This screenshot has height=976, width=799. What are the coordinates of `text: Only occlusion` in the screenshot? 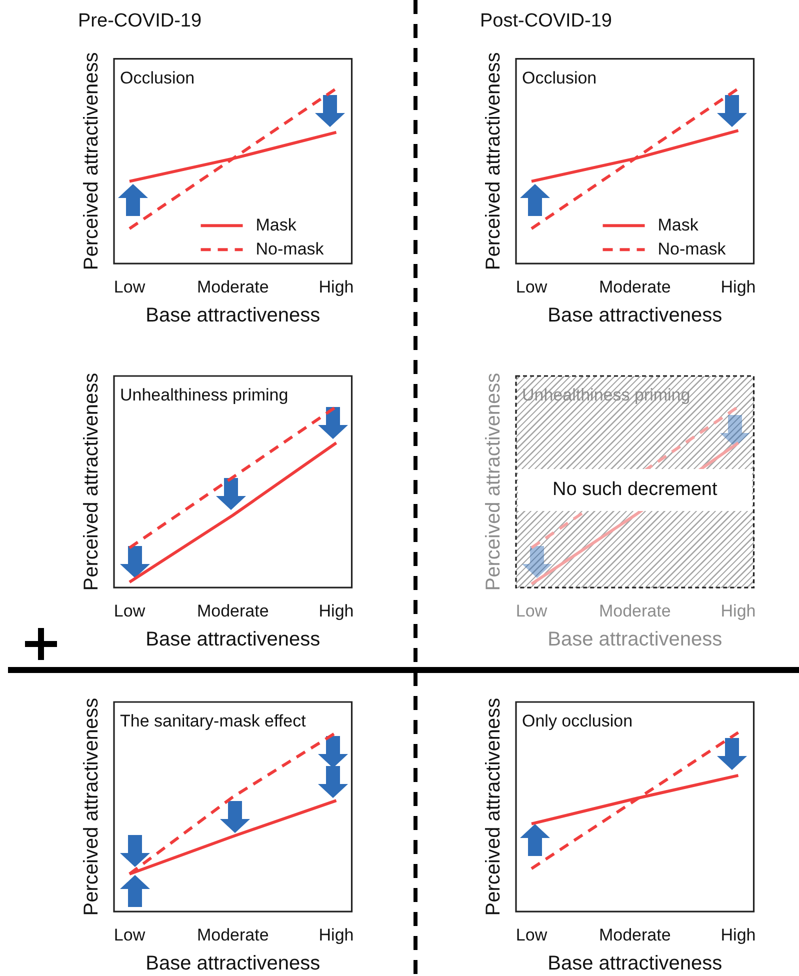 It's located at (577, 721).